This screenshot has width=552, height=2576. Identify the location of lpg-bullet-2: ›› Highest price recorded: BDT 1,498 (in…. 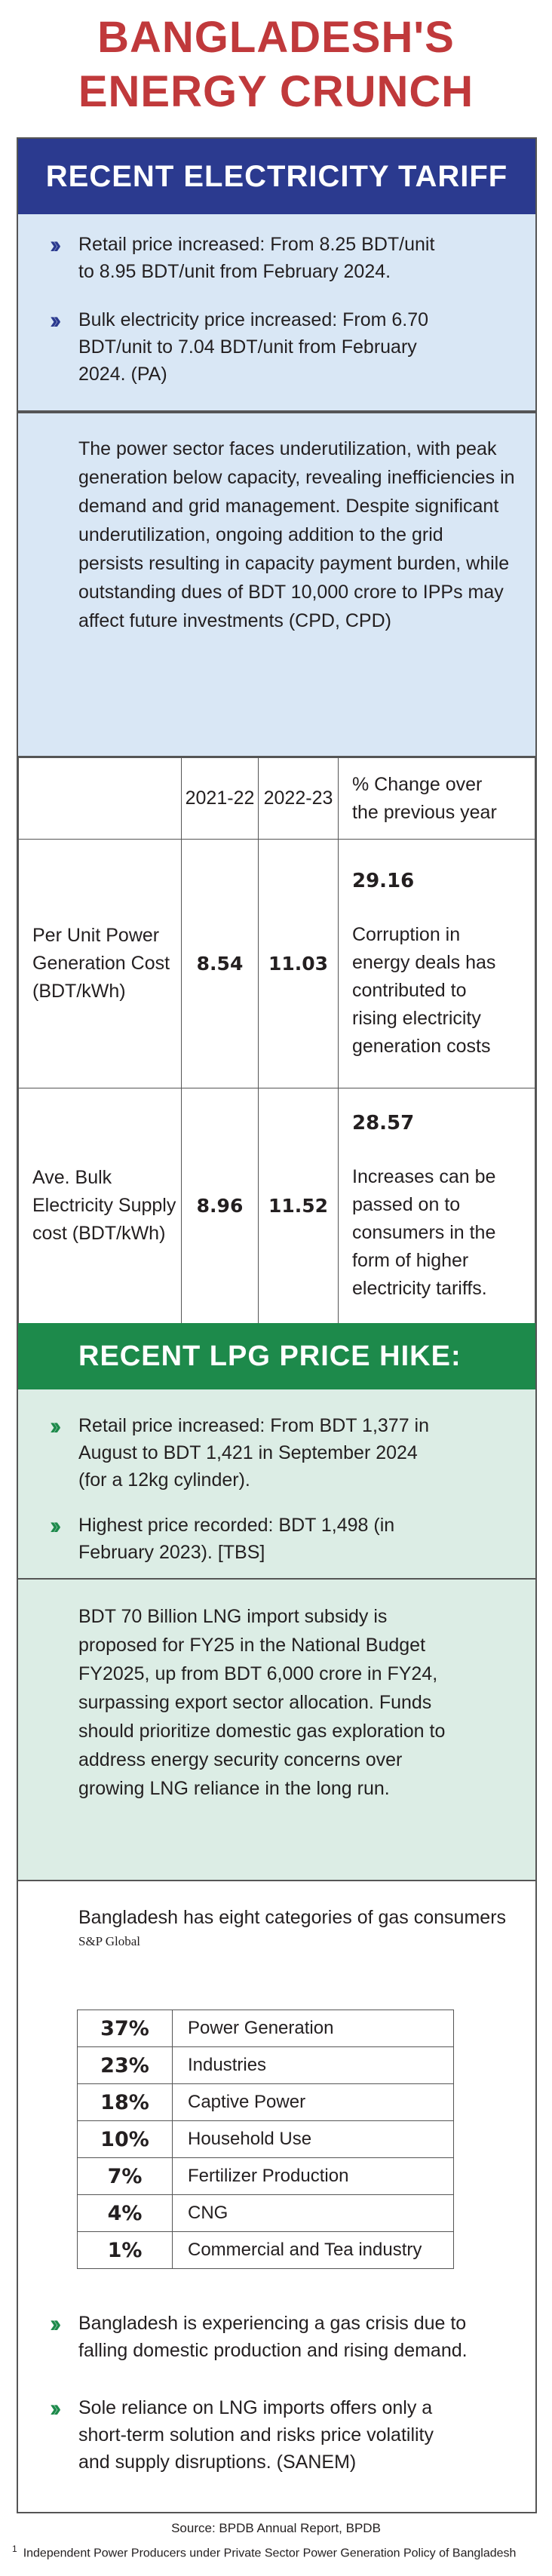
(222, 1537).